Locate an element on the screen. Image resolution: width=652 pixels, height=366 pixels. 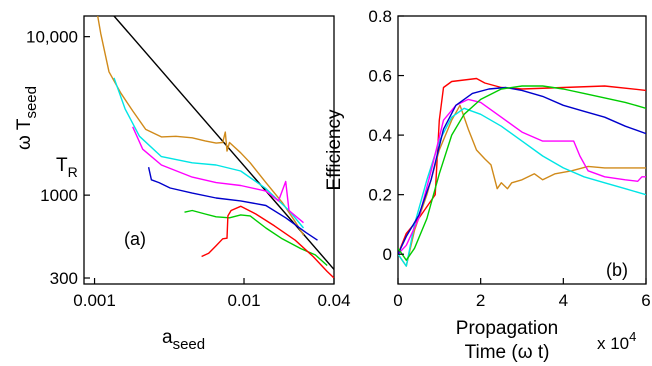
panel-b-x-tick-label: 4 is located at coordinates (563, 300).